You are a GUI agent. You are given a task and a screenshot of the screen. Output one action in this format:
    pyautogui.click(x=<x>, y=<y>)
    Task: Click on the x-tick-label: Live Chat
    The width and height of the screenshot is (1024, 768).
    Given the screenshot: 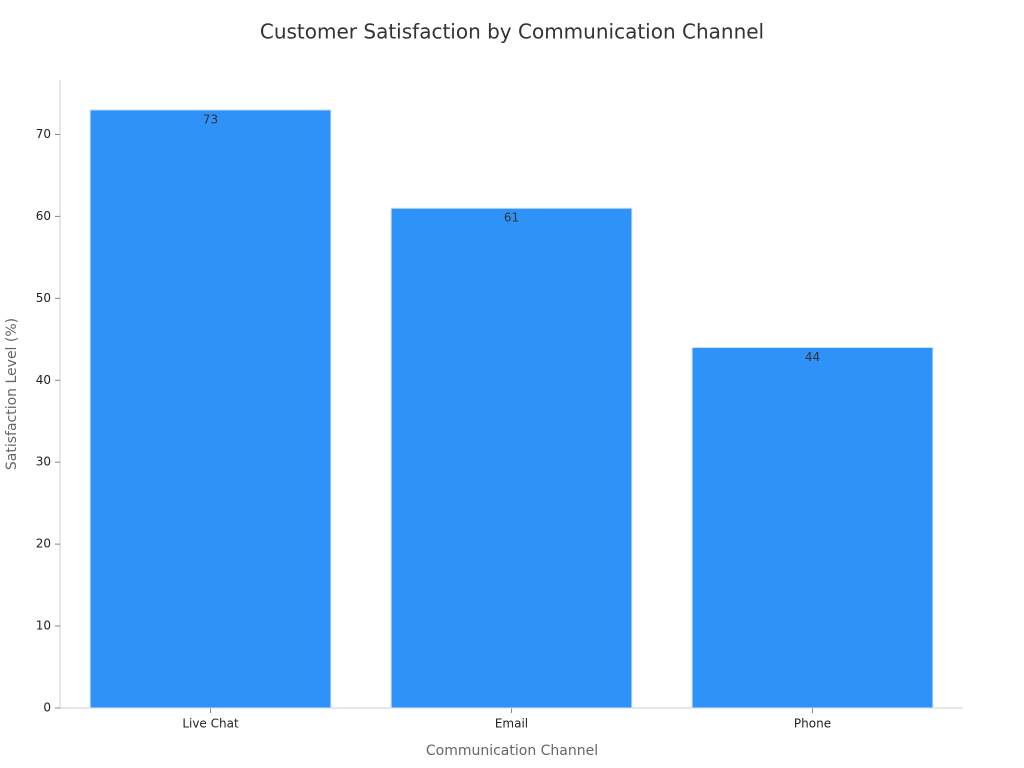 What is the action you would take?
    pyautogui.click(x=210, y=724)
    